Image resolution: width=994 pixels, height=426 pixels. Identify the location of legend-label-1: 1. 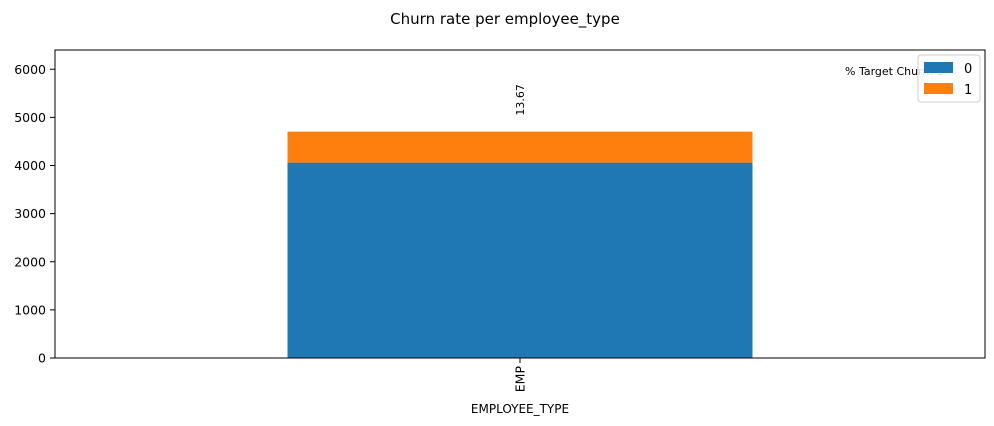
(968, 90).